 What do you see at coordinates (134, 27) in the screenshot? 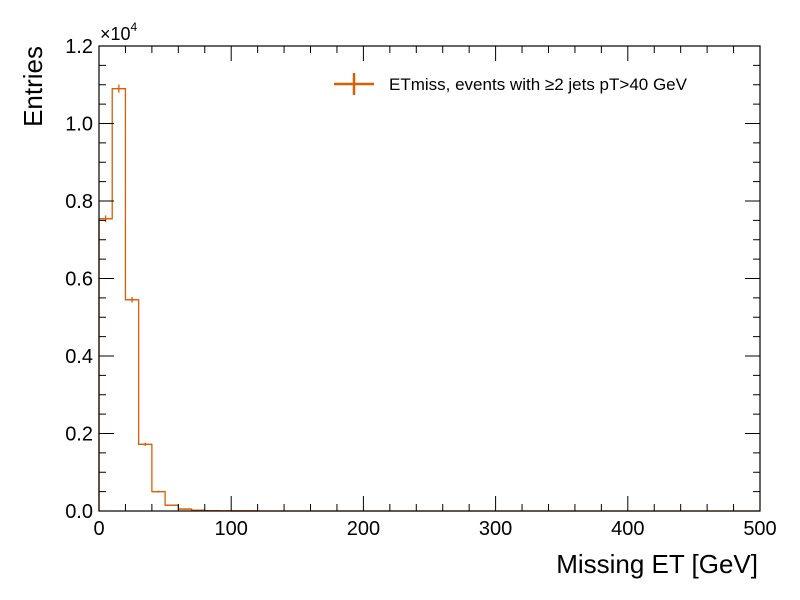
I see `y-multiplier-exponent: 4` at bounding box center [134, 27].